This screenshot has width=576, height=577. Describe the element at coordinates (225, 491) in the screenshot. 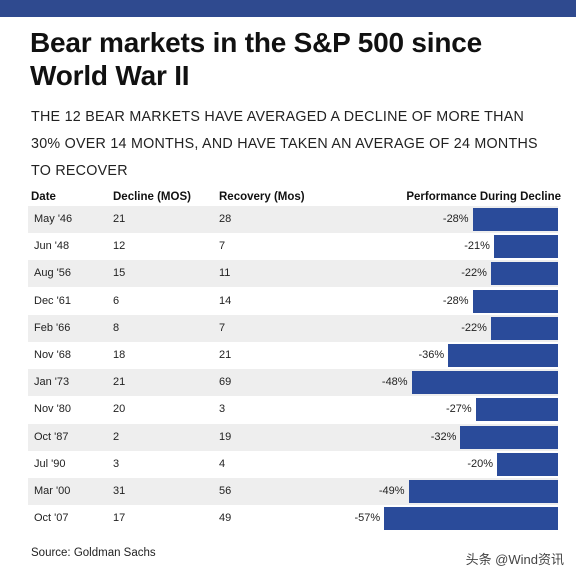

I see `row-recovery-months: 56` at that location.